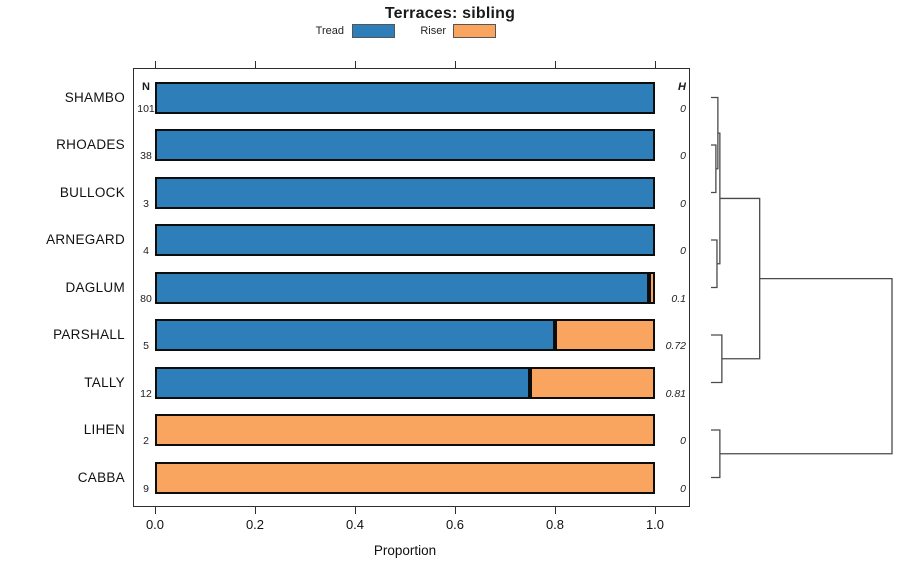  I want to click on h-value: 0.81, so click(675, 393).